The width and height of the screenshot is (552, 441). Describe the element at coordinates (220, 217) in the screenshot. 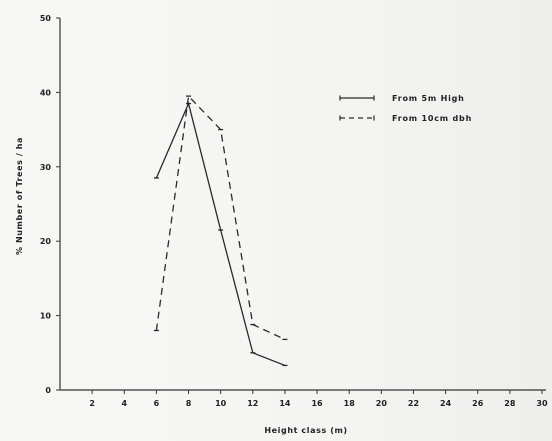

I see `series-dashed` at that location.